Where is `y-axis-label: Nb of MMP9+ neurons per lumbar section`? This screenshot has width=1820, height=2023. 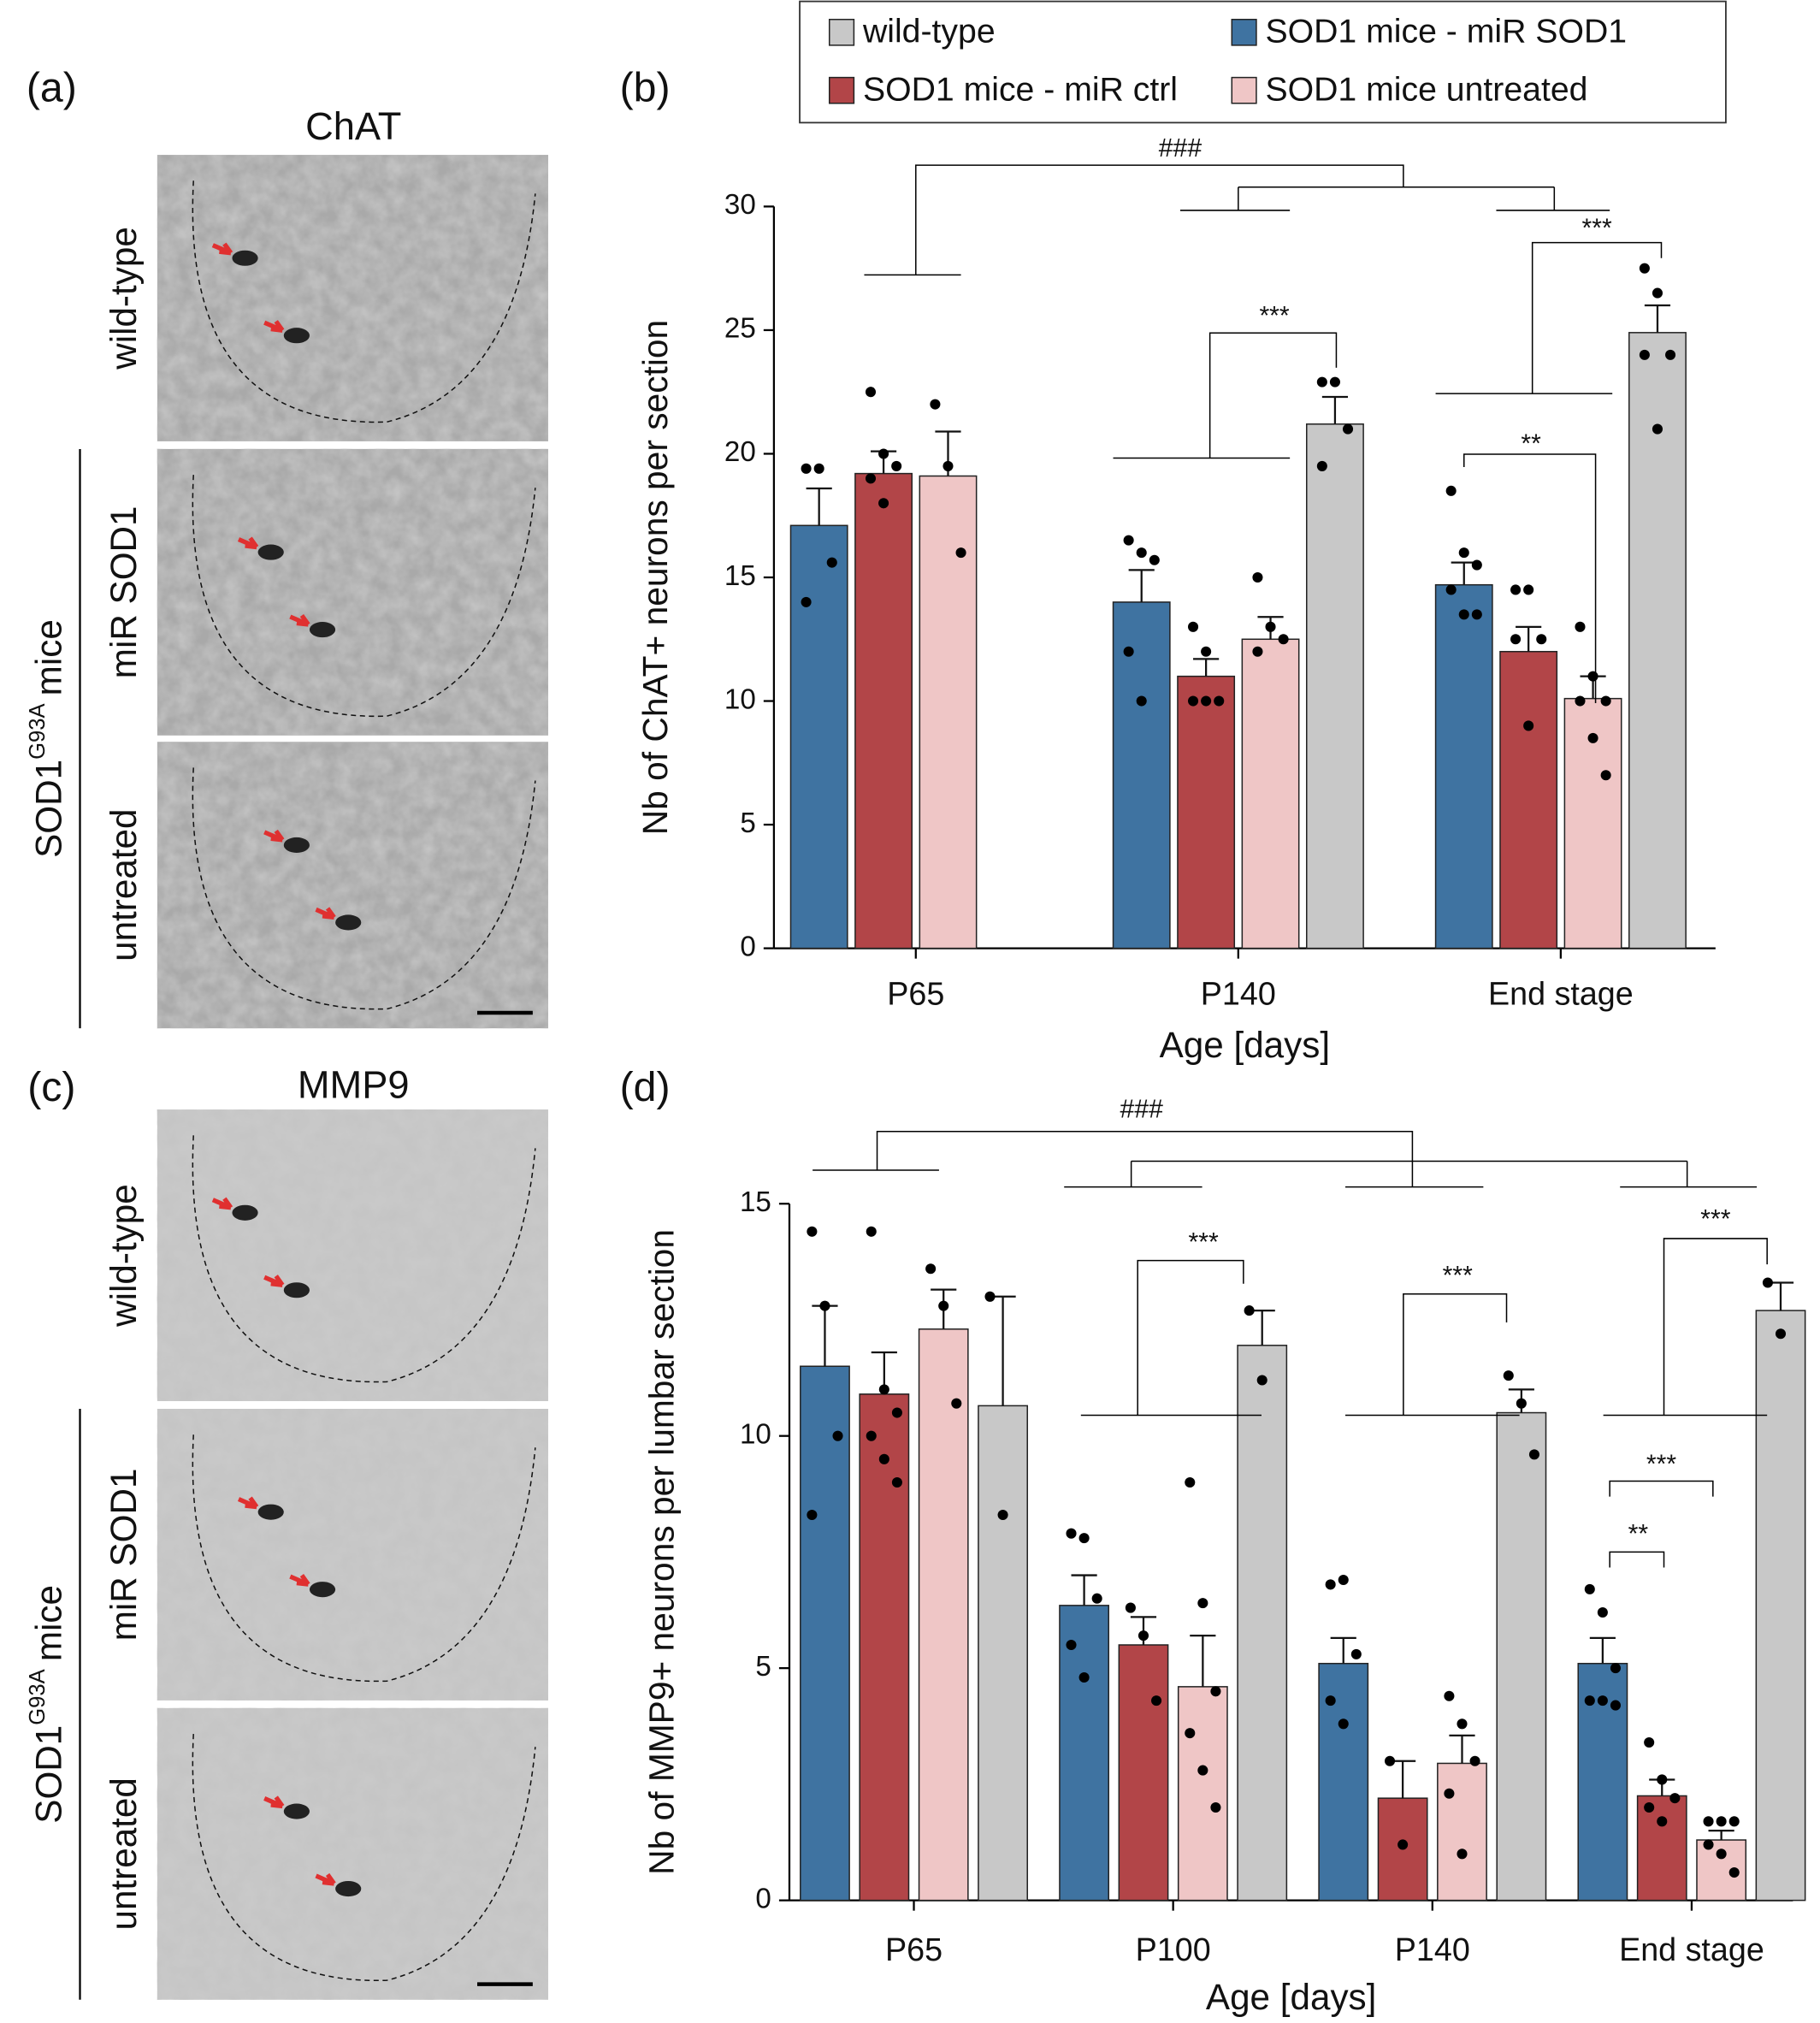 y-axis-label: Nb of MMP9+ neurons per lumbar section is located at coordinates (661, 1552).